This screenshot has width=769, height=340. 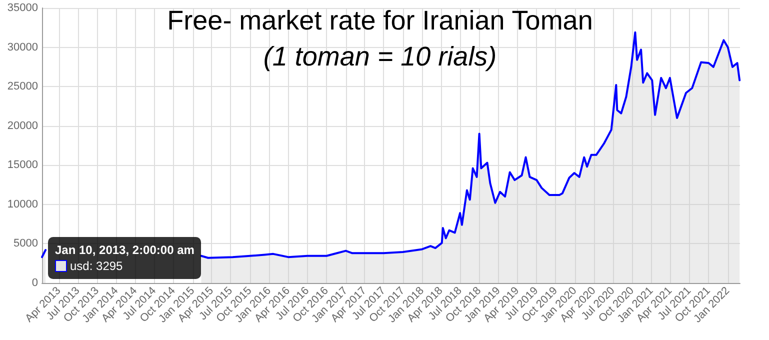 What do you see at coordinates (35, 283) in the screenshot?
I see `y-tick-label: 0` at bounding box center [35, 283].